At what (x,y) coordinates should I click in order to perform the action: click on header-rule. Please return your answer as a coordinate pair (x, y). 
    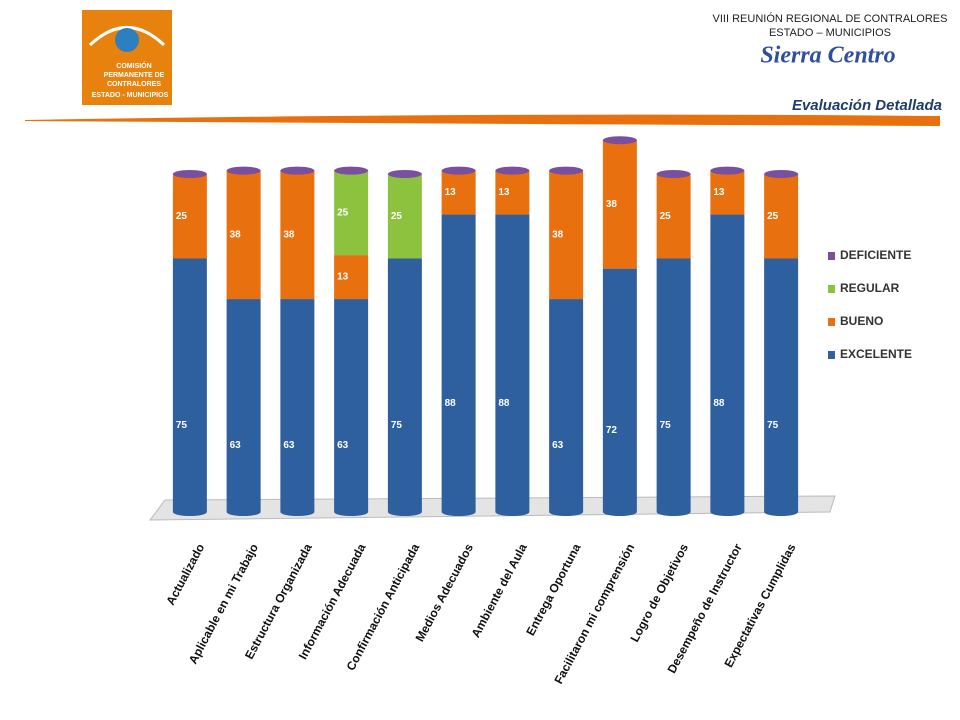
    Looking at the image, I should click on (482, 120).